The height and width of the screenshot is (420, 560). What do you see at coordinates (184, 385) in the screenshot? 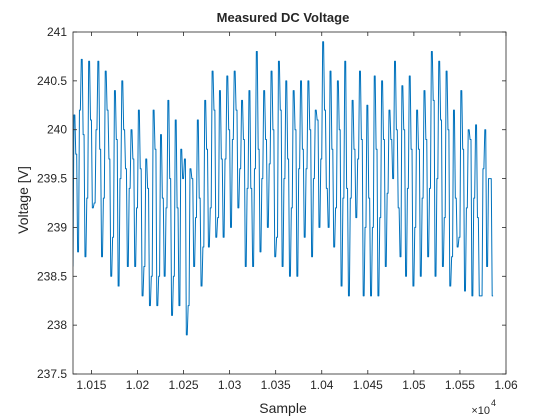
I see `x-tick-label: 1.025` at bounding box center [184, 385].